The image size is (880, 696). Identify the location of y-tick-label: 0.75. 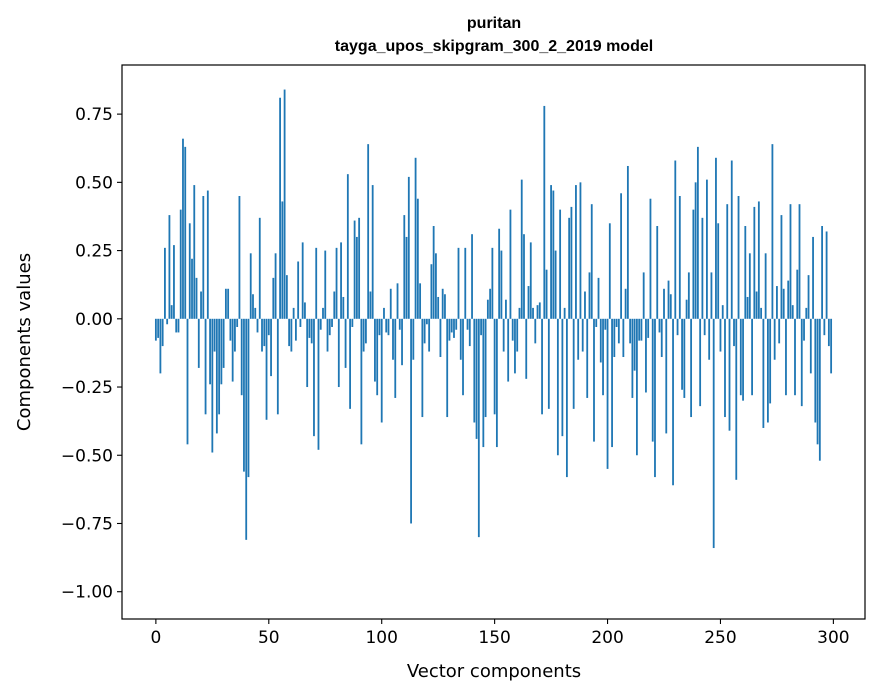
(94, 115).